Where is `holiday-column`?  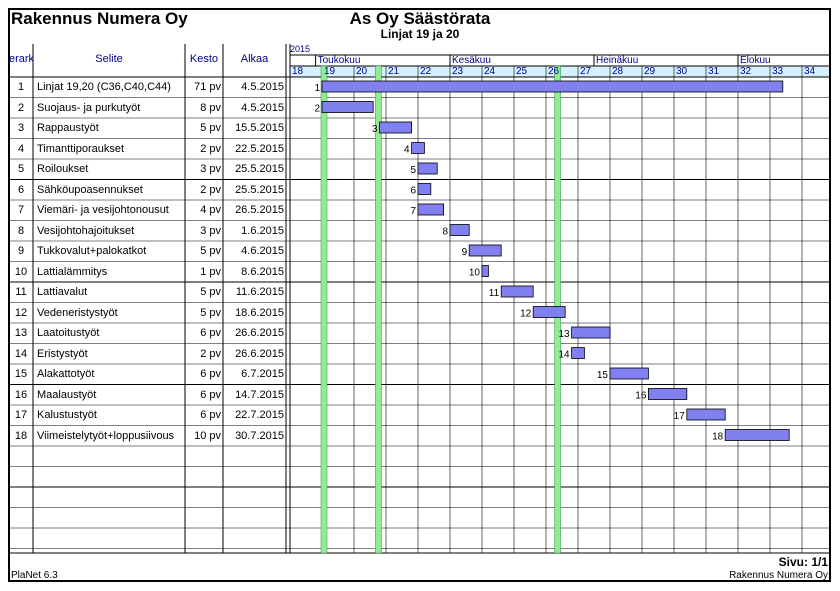
holiday-column is located at coordinates (378, 309).